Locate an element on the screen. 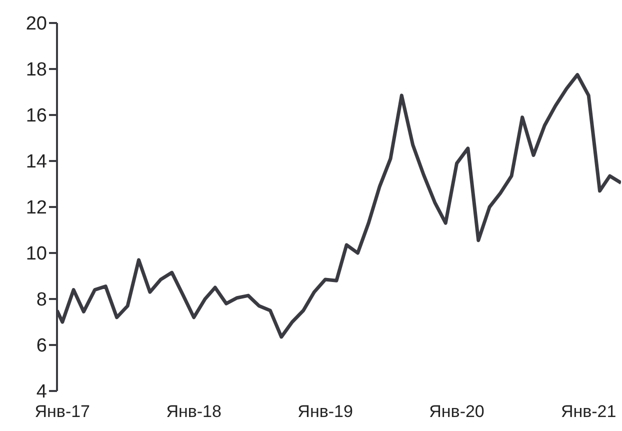 Image resolution: width=622 pixels, height=431 pixels. y-tick-label: 6 is located at coordinates (41, 346).